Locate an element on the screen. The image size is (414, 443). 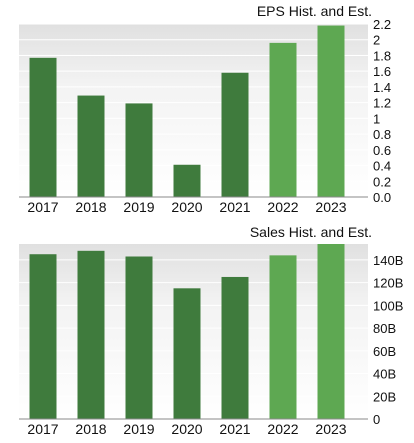
y-tick-label: 1.4 is located at coordinates (382, 87).